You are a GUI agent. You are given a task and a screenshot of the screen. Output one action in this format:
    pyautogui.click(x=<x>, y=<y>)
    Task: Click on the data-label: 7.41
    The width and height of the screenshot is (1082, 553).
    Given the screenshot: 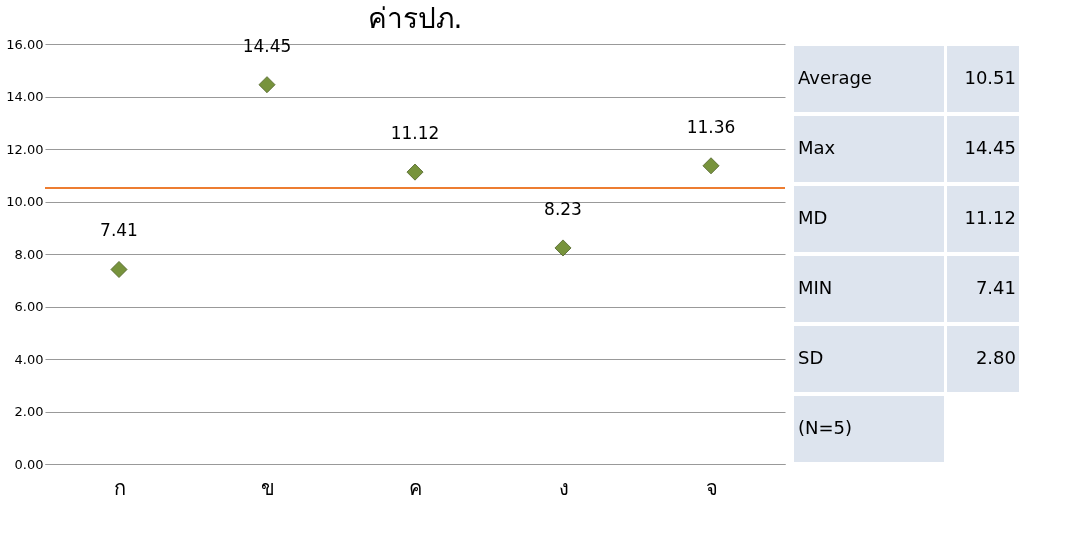 What is the action you would take?
    pyautogui.click(x=119, y=230)
    